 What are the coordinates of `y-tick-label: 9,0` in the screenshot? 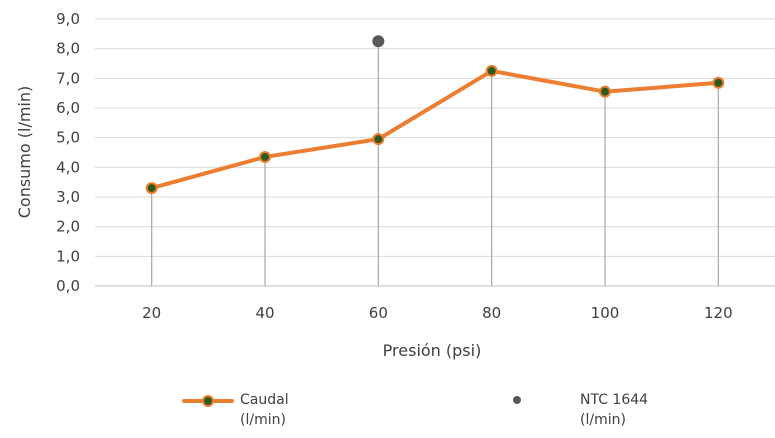 It's located at (68, 19).